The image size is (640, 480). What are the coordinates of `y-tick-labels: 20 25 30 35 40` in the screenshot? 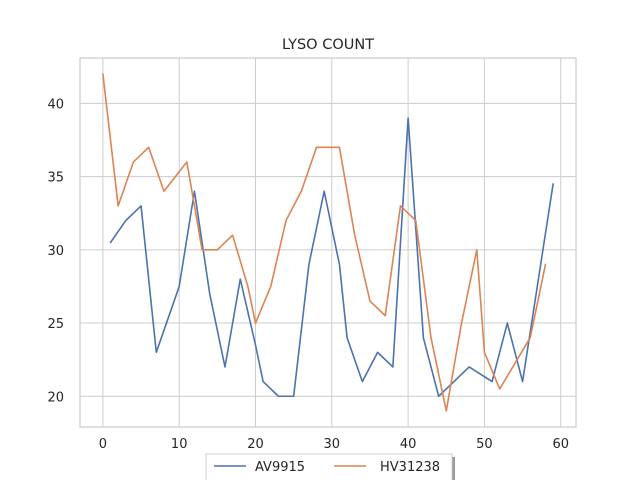 It's located at (55, 251).